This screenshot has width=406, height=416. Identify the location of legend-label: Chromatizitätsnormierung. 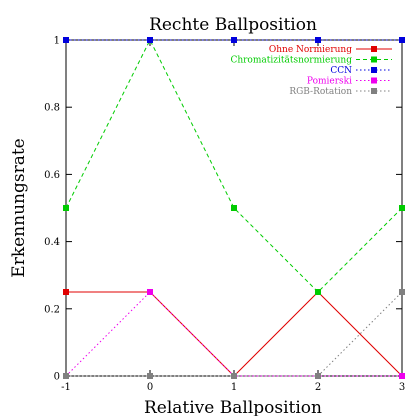
(291, 61).